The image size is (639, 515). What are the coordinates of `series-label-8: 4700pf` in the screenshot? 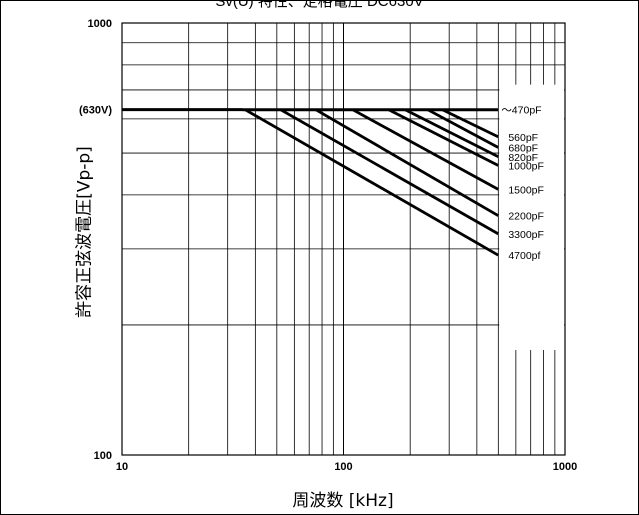 It's located at (524, 256).